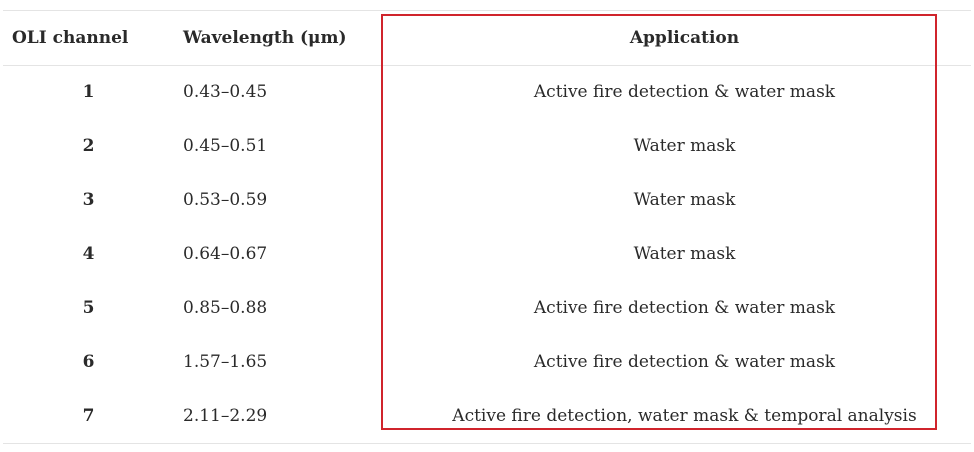 This screenshot has width=974, height=452. What do you see at coordinates (487, 146) in the screenshot?
I see `table-row: 2 0.45–0.51 Water mask` at bounding box center [487, 146].